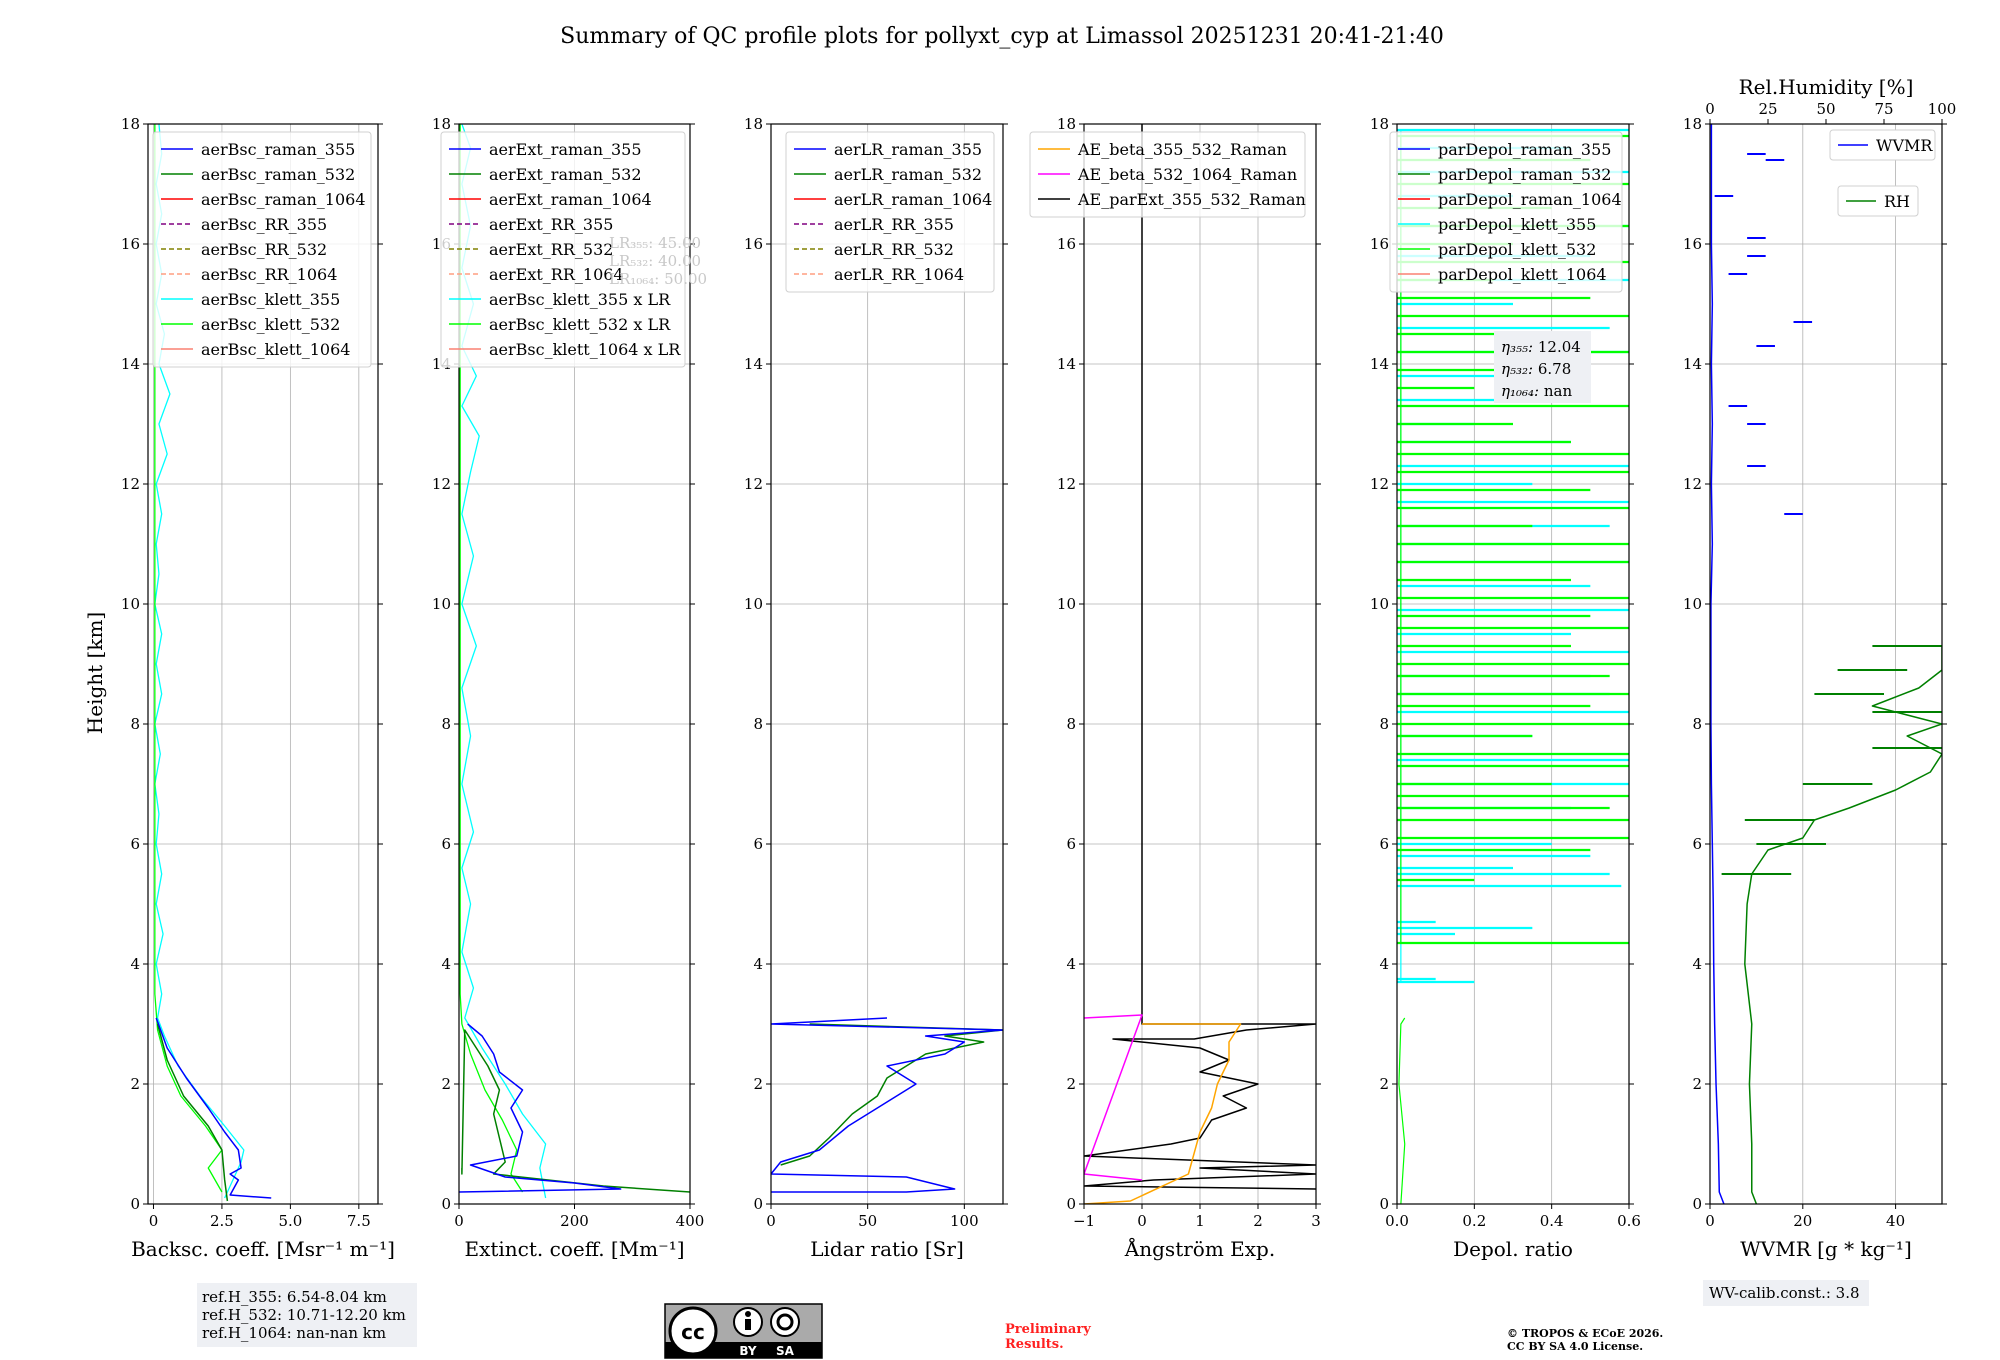 This screenshot has width=2000, height=1360. What do you see at coordinates (908, 174) in the screenshot?
I see `legend-label: aerLR_raman_532` at bounding box center [908, 174].